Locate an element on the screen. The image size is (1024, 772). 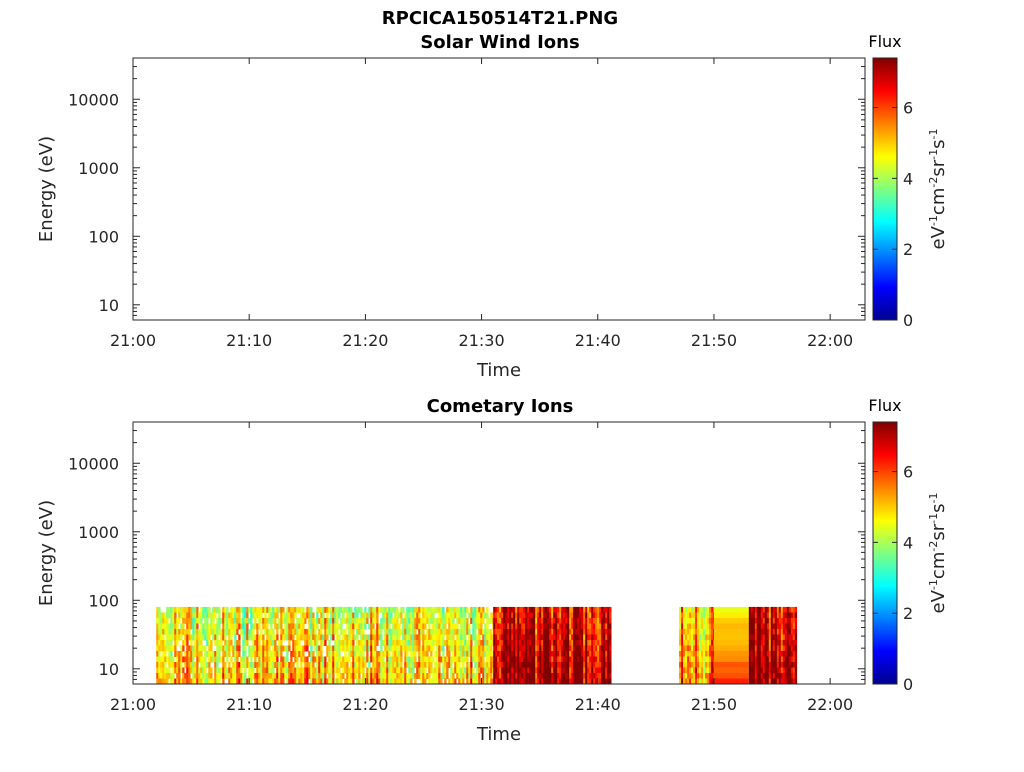
colorbar-tick-label: 6 is located at coordinates (908, 472).